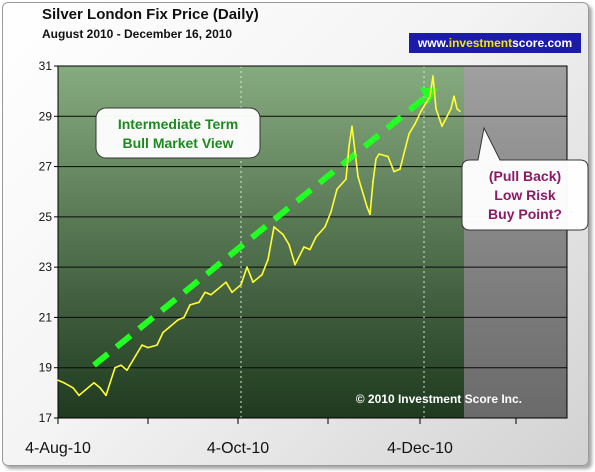  I want to click on y-tick-label: 23, so click(46, 267).